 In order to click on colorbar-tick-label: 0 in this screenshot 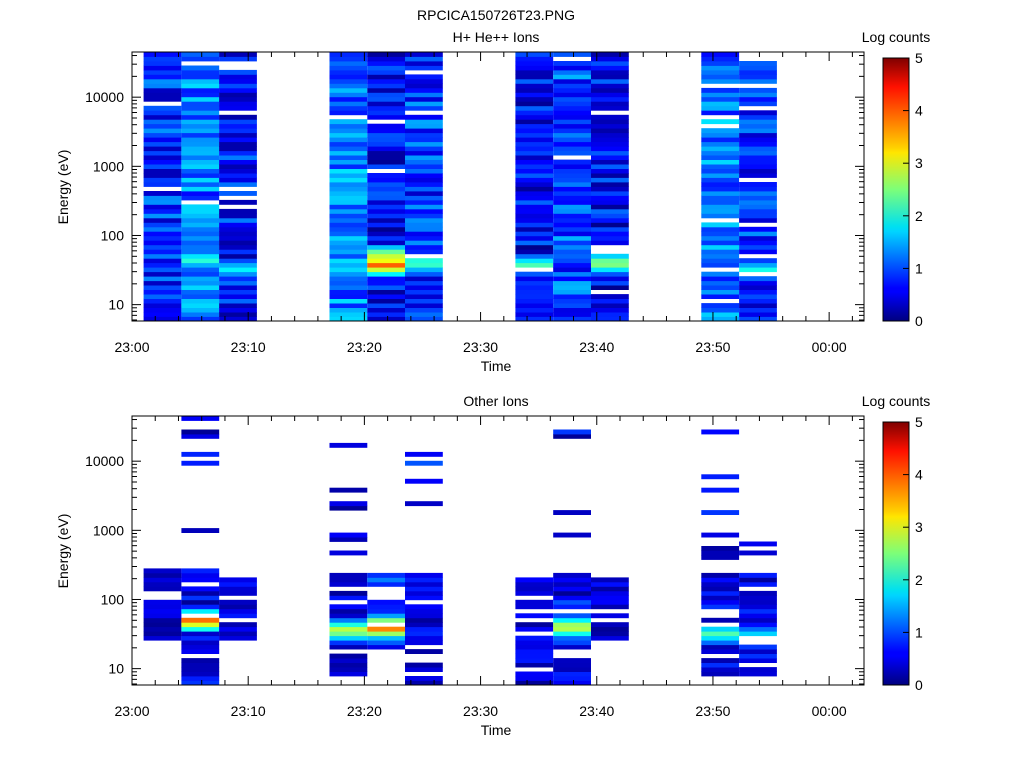, I will do `click(919, 321)`.